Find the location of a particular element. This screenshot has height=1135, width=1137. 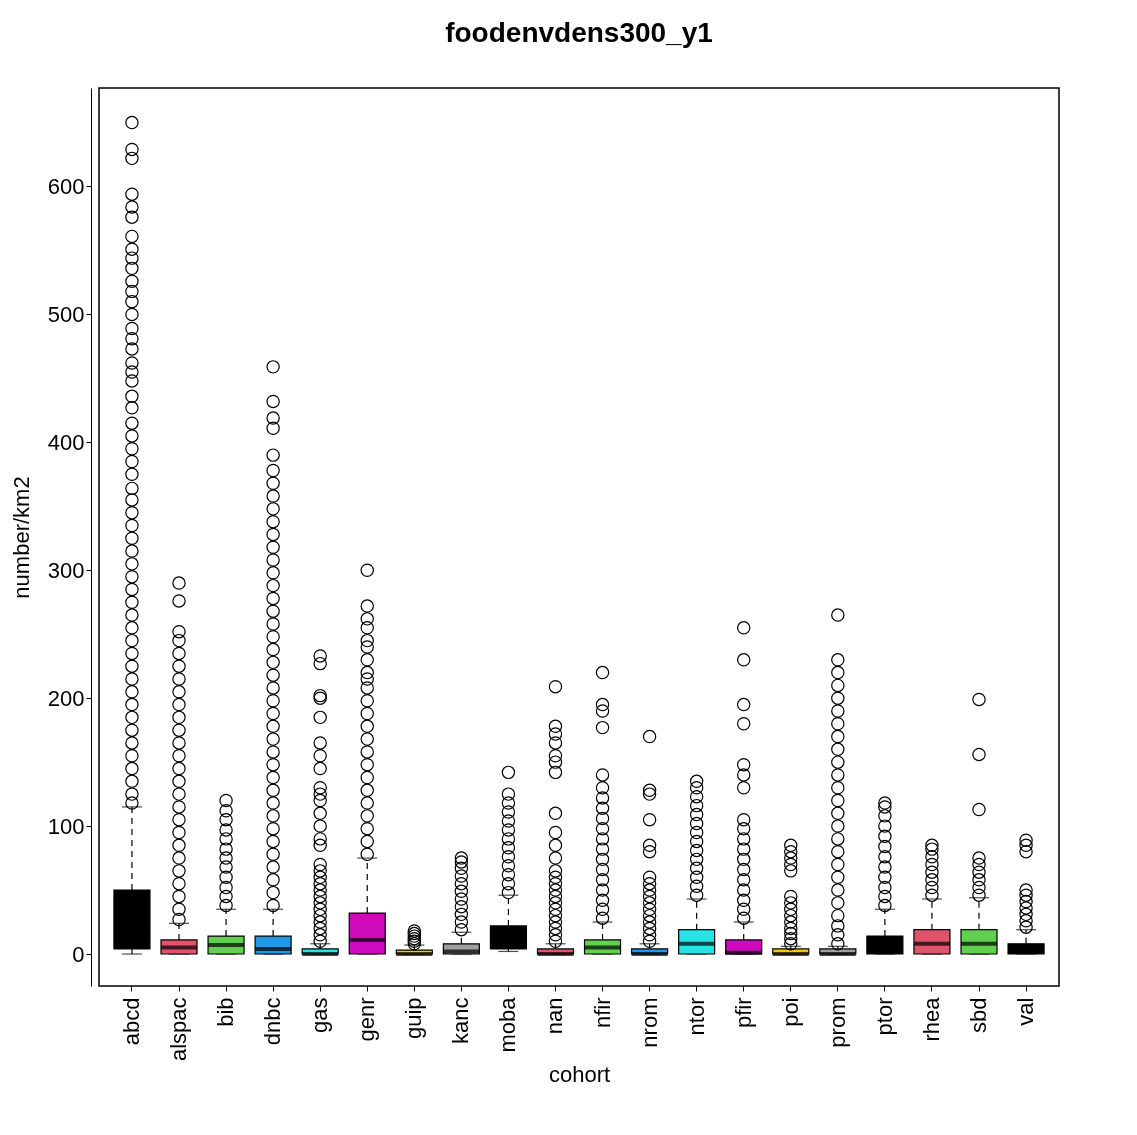

y-tick-label: 0 is located at coordinates (78, 954).